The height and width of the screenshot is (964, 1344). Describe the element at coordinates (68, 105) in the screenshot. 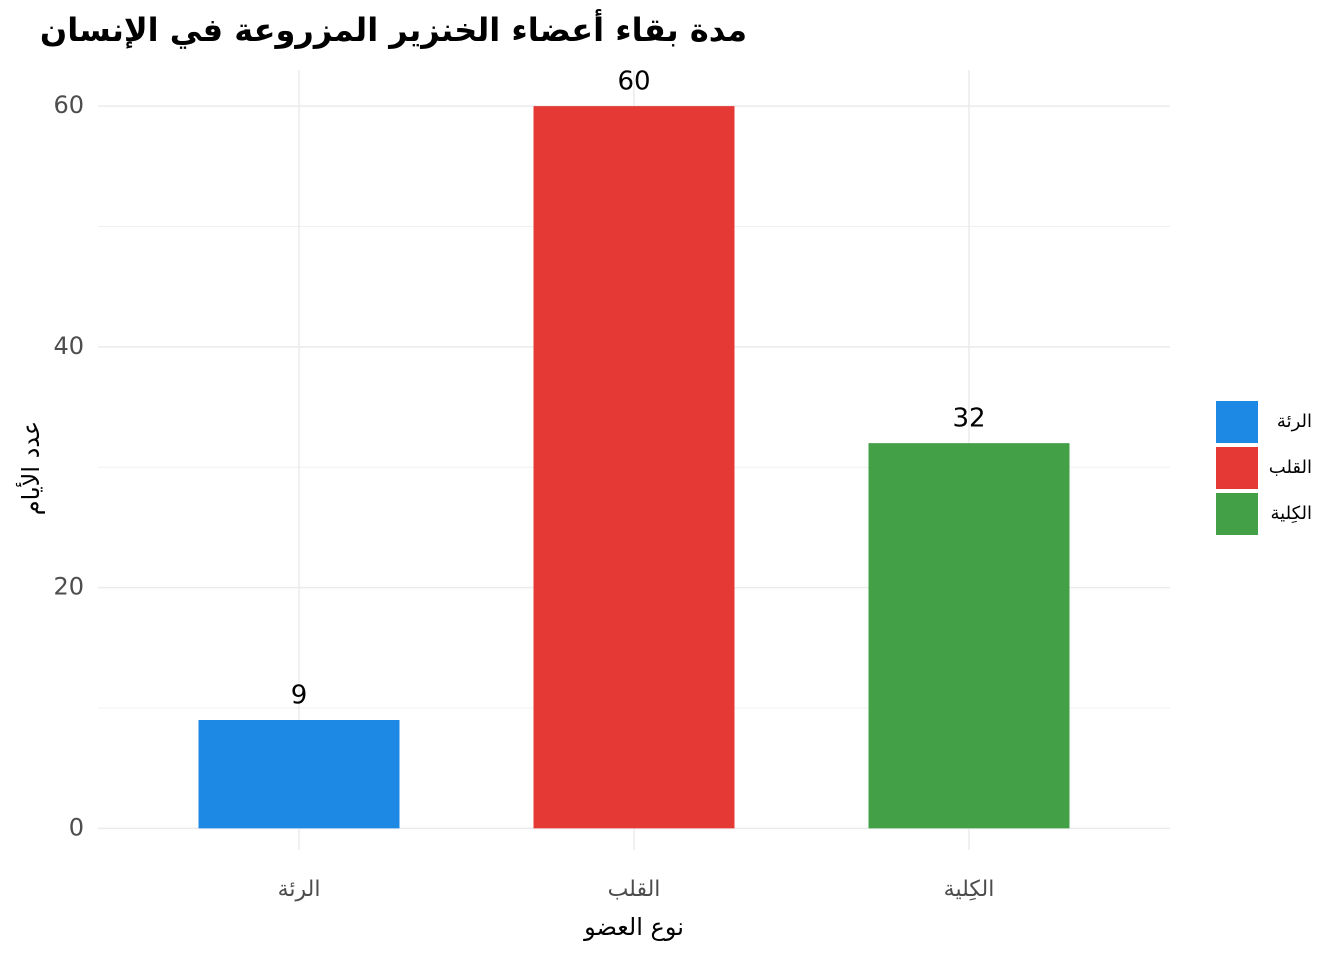

I see `y-tick-label: 60` at that location.